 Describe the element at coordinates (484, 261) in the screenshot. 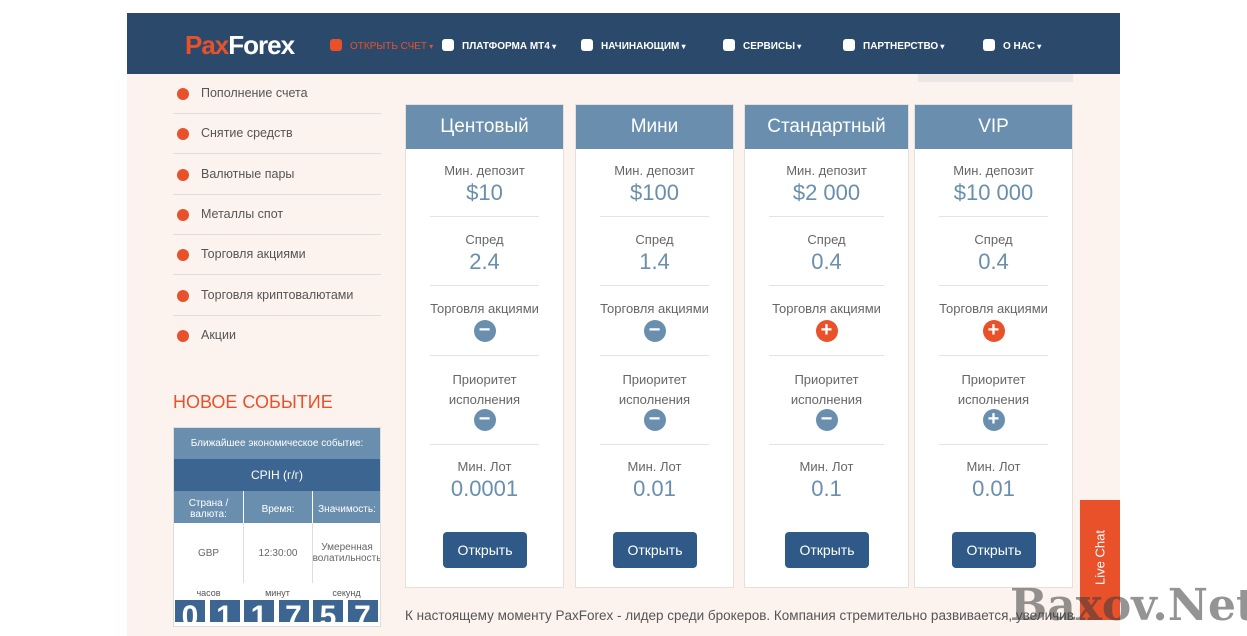

I see `row-value: 2.4` at that location.